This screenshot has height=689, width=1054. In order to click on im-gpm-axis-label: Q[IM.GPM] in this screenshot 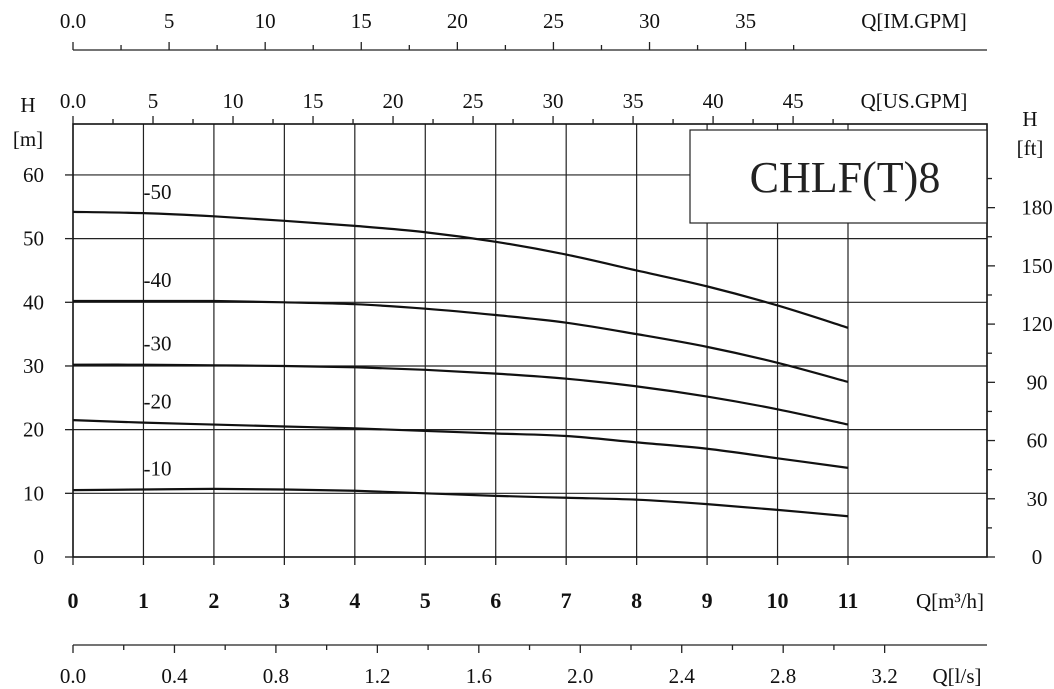, I will do `click(914, 21)`.